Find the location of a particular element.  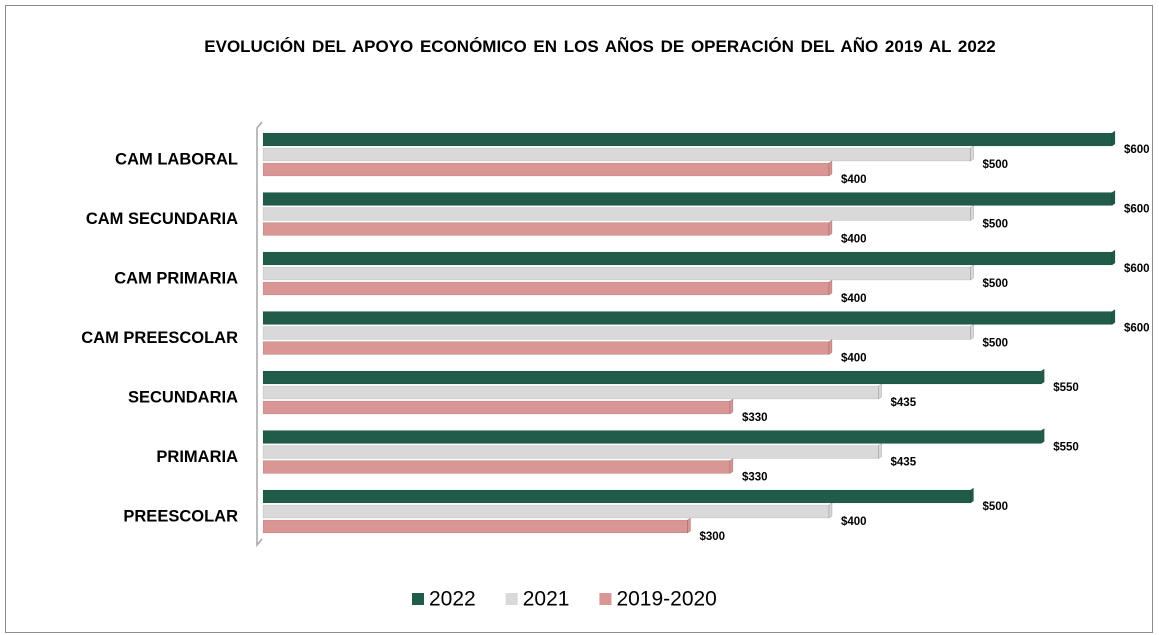

value-label: $300 is located at coordinates (713, 537).